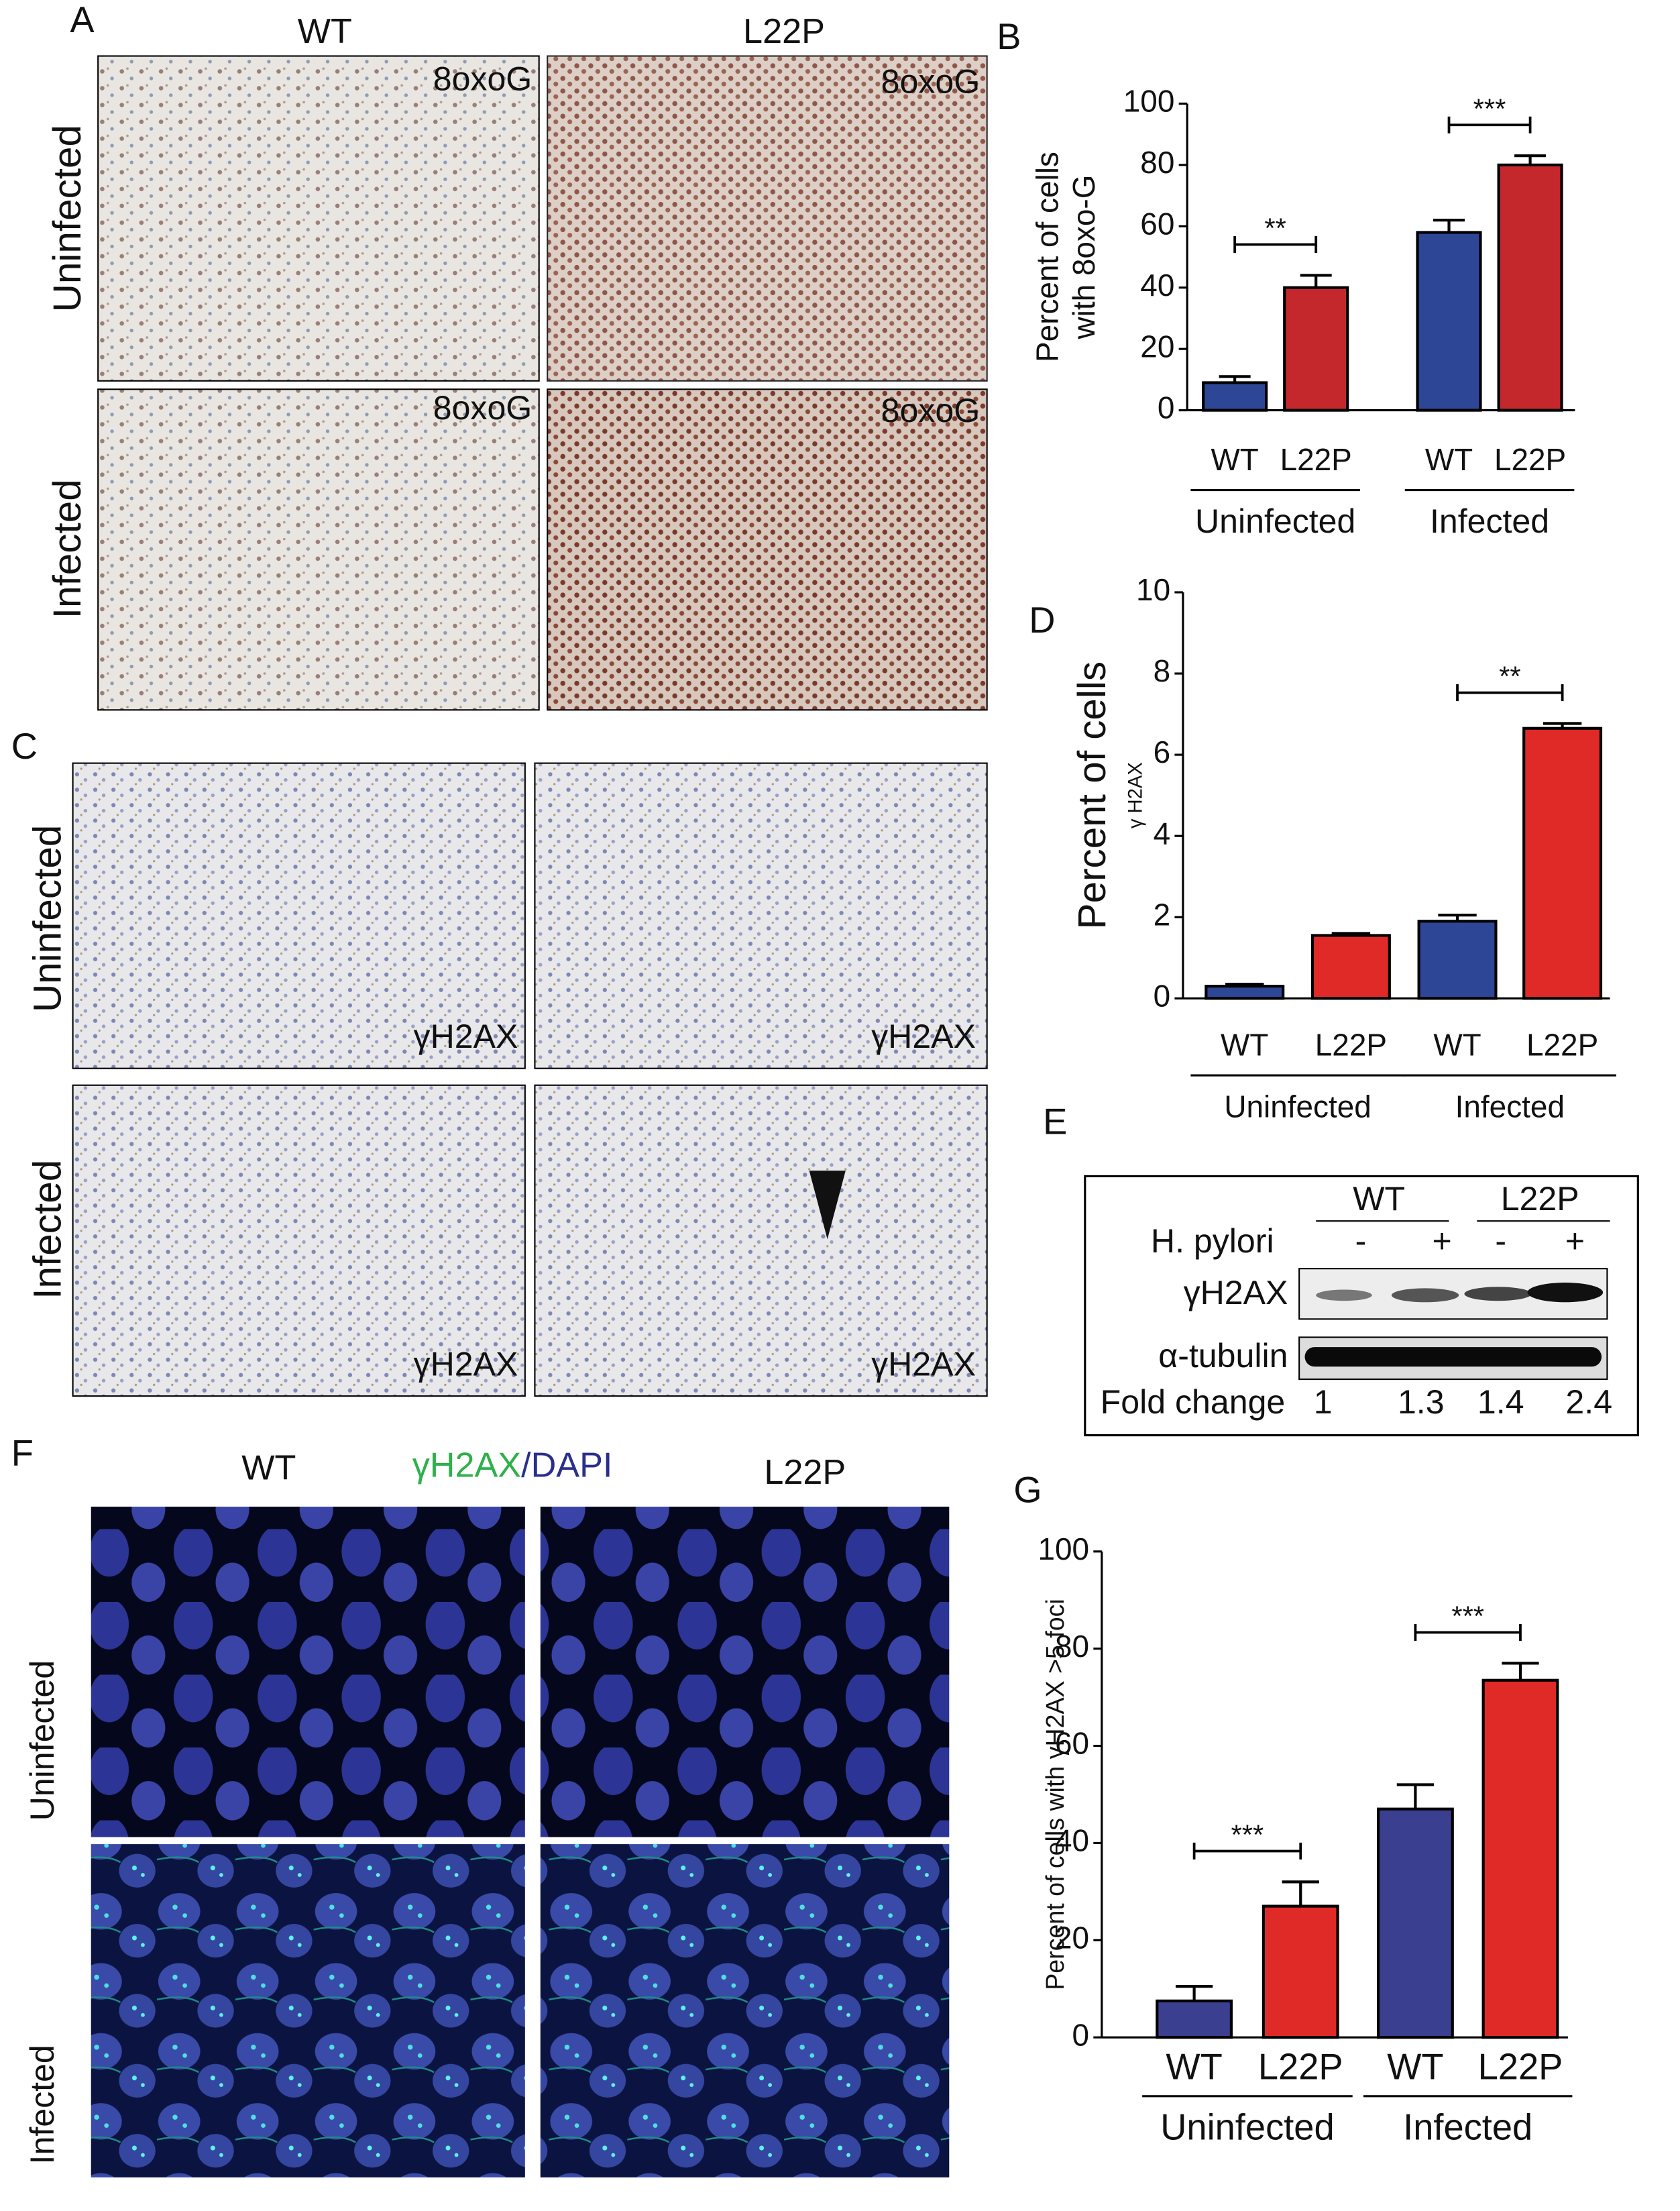 This screenshot has height=2211, width=1680. I want to click on genotype-label: WT, so click(1379, 1199).